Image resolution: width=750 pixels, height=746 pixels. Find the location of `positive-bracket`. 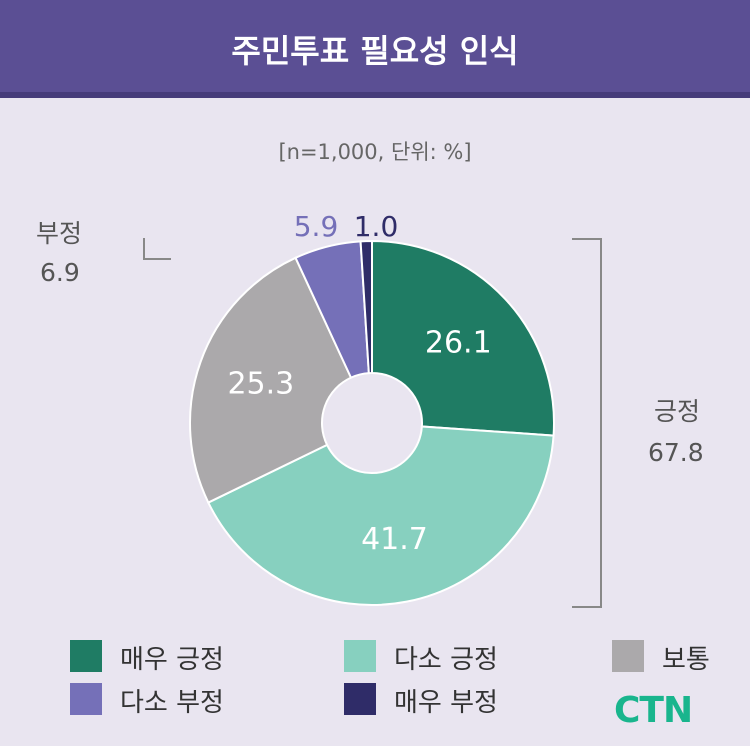

positive-bracket is located at coordinates (587, 423).